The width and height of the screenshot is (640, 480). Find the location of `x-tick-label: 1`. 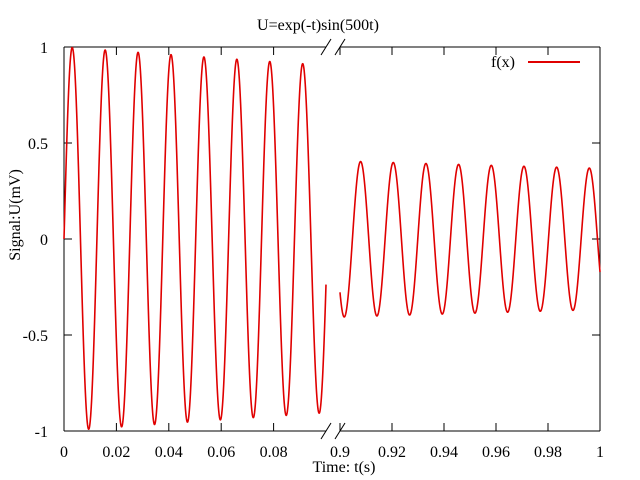

x-tick-label: 1 is located at coordinates (600, 452).